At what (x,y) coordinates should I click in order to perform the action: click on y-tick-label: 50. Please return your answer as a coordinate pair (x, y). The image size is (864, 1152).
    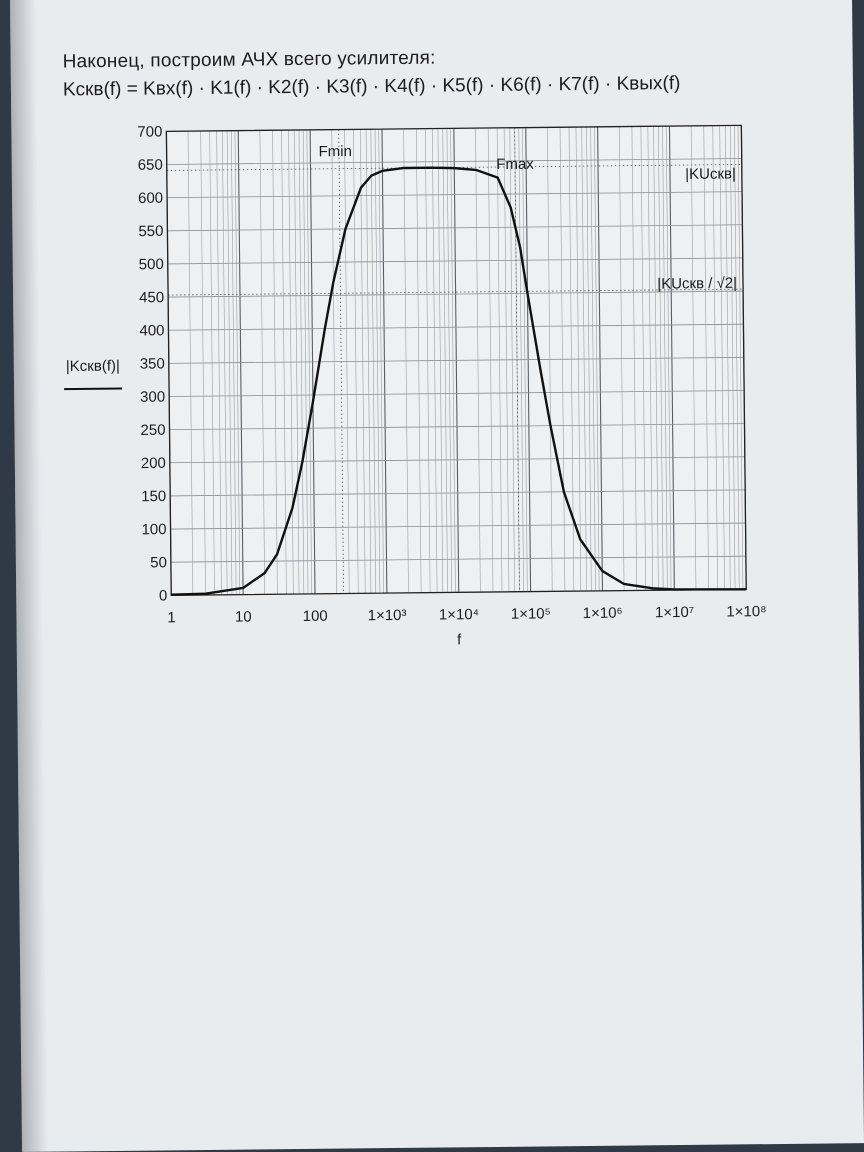
    Looking at the image, I should click on (158, 562).